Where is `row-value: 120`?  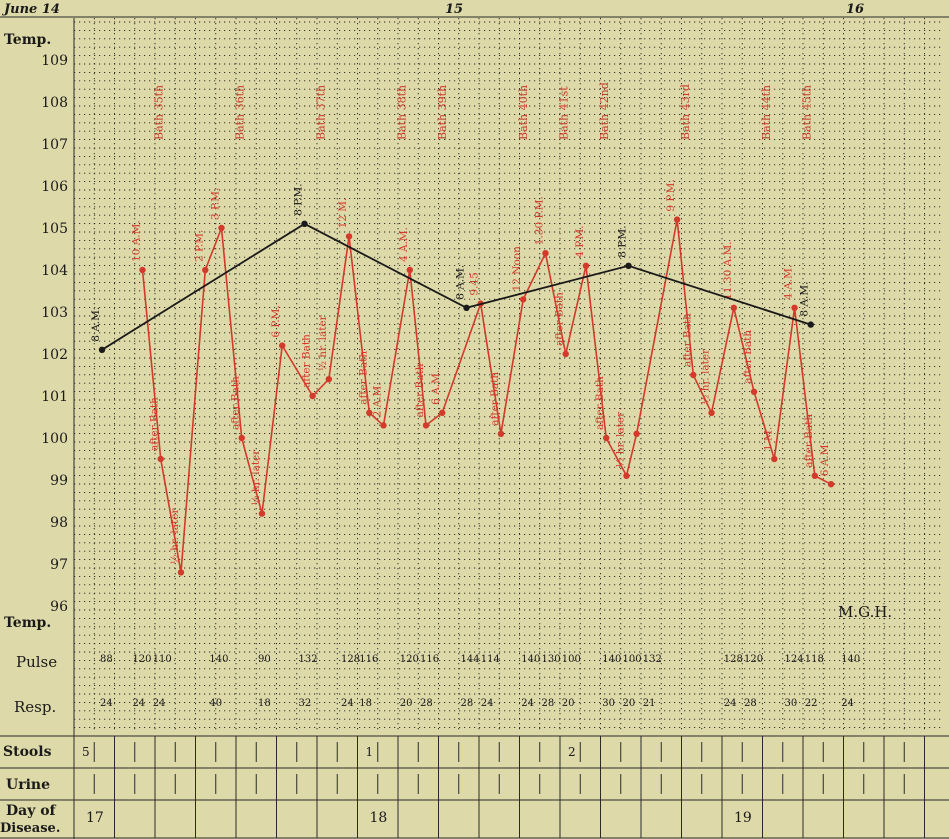
row-value: 120 is located at coordinates (409, 659).